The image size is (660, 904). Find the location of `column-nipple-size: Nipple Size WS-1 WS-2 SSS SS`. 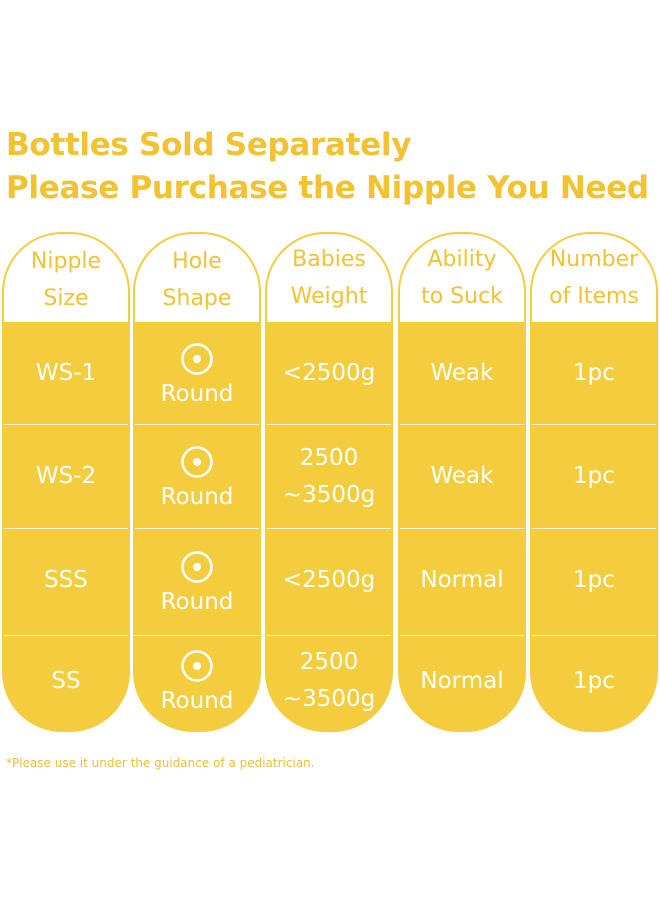

column-nipple-size: Nipple Size WS-1 WS-2 SSS SS is located at coordinates (66, 482).